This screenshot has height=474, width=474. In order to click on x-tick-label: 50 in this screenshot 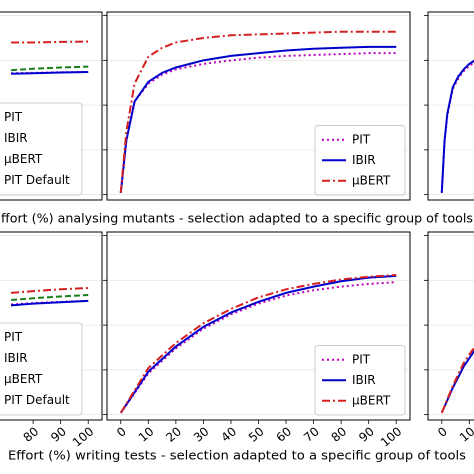, I will do `click(256, 434)`.